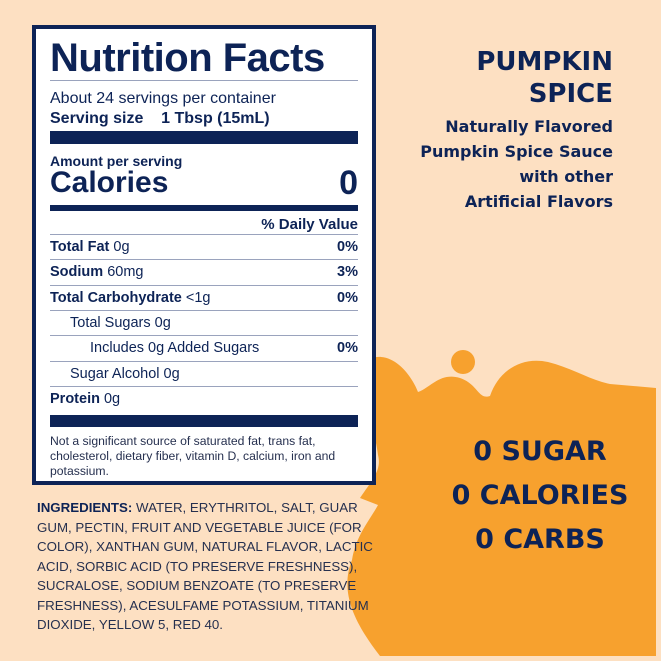  I want to click on nutrition-title: Nutrition Facts, so click(187, 58).